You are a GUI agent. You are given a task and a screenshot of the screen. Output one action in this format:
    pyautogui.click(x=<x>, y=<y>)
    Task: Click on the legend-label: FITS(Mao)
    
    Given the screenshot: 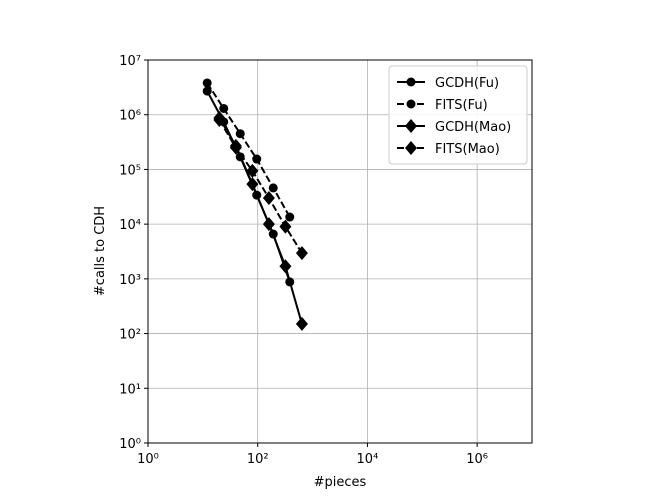 What is the action you would take?
    pyautogui.click(x=467, y=149)
    